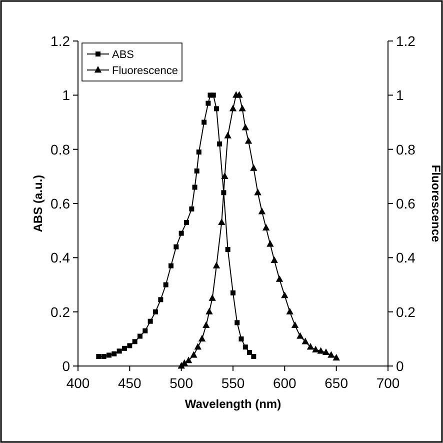 Image resolution: width=443 pixels, height=443 pixels. I want to click on x-tick-label: 500, so click(182, 383).